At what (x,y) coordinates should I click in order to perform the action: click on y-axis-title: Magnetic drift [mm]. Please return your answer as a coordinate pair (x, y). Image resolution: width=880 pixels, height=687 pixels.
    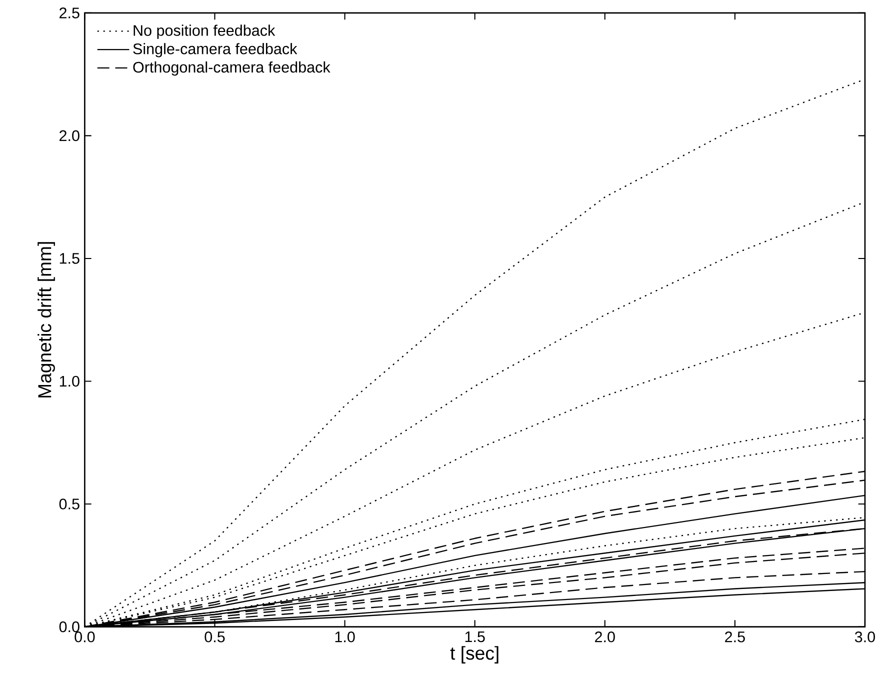
    Looking at the image, I should click on (46, 320).